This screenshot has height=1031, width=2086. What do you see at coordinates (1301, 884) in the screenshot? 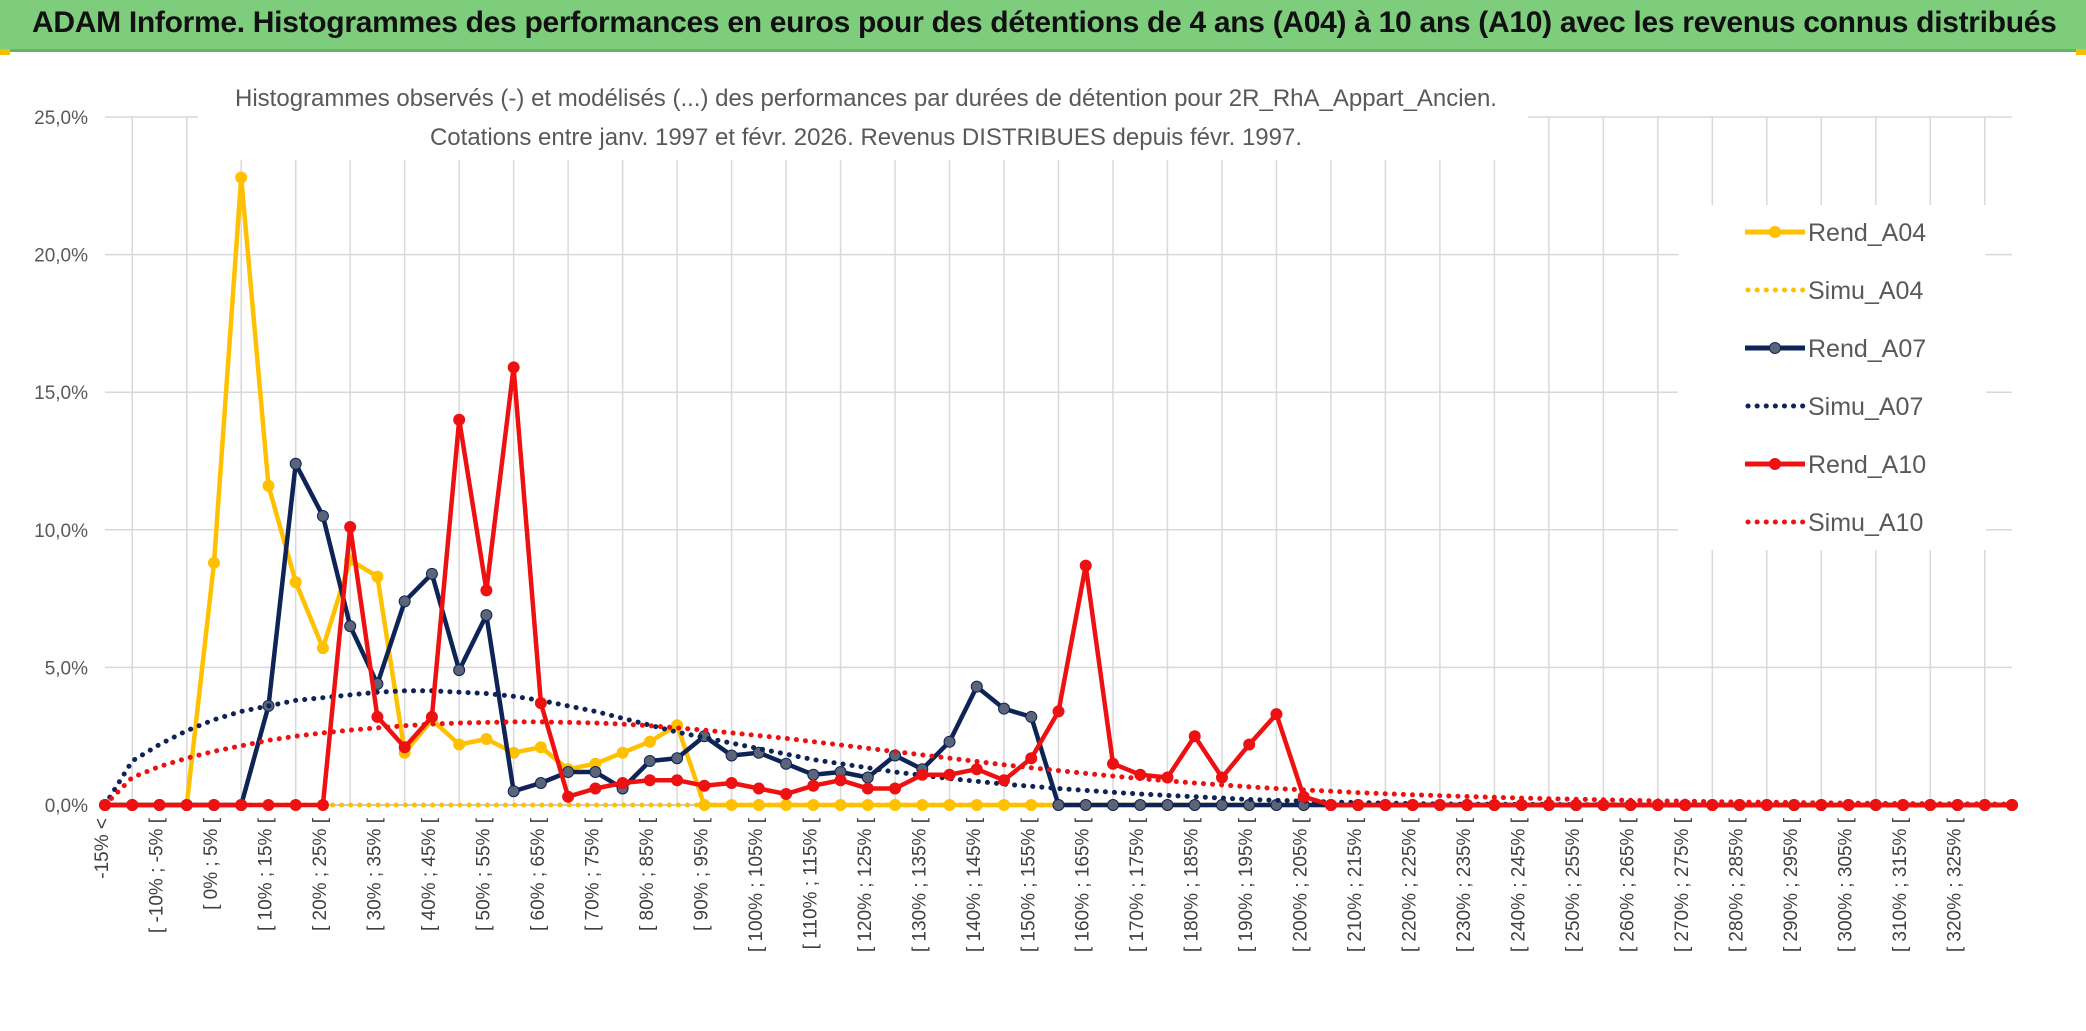
I see `x-tick-label: [ 200% ; 205% [` at bounding box center [1301, 884].